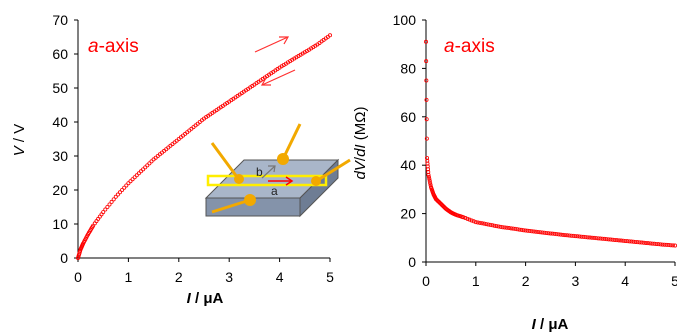  I want to click on y-tick-label: 50, so click(60, 88).